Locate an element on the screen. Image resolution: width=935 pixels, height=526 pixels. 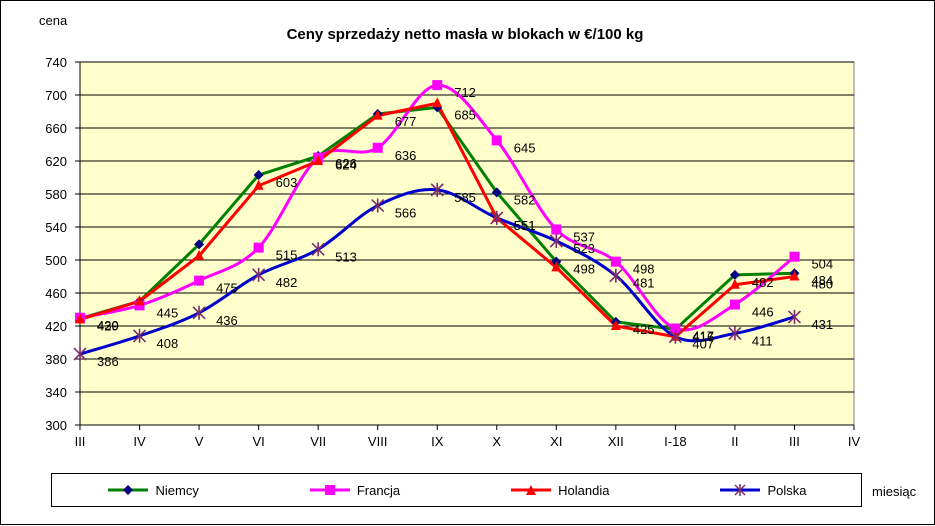
data-label-niemcy: 425 is located at coordinates (644, 329).